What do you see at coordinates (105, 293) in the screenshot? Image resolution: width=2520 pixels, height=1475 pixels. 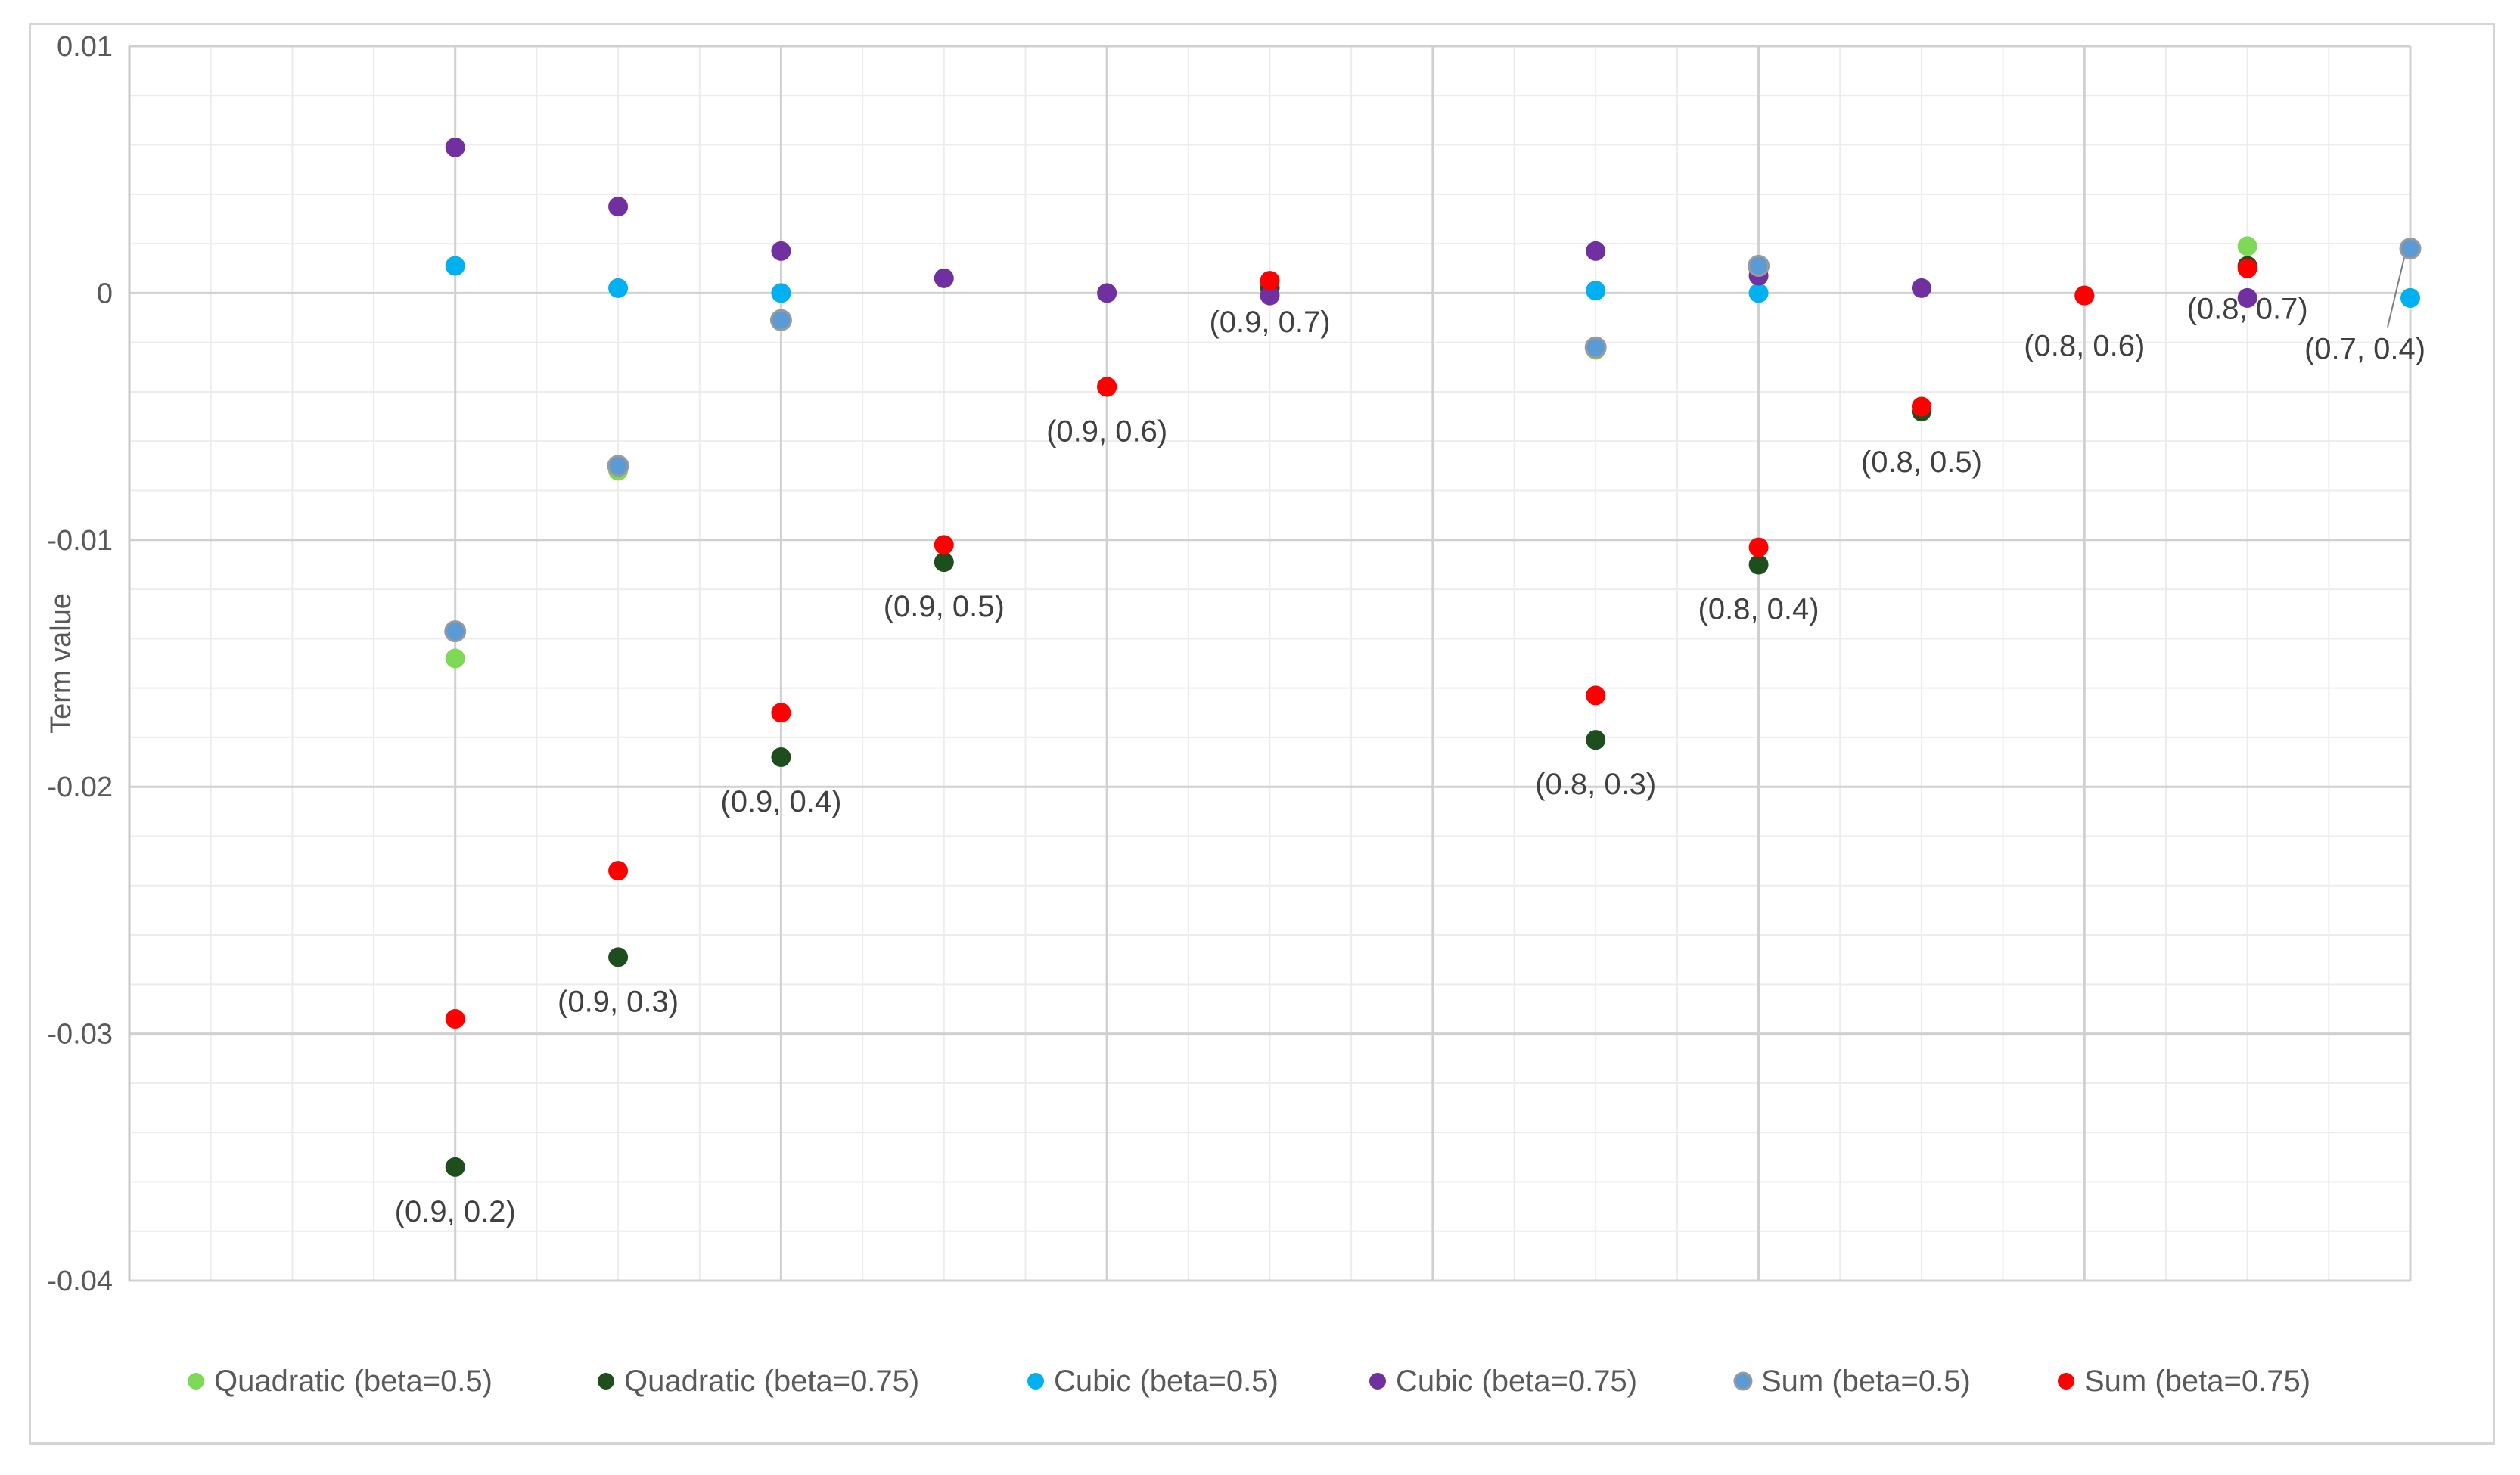 I see `y-tick-label: 0` at bounding box center [105, 293].